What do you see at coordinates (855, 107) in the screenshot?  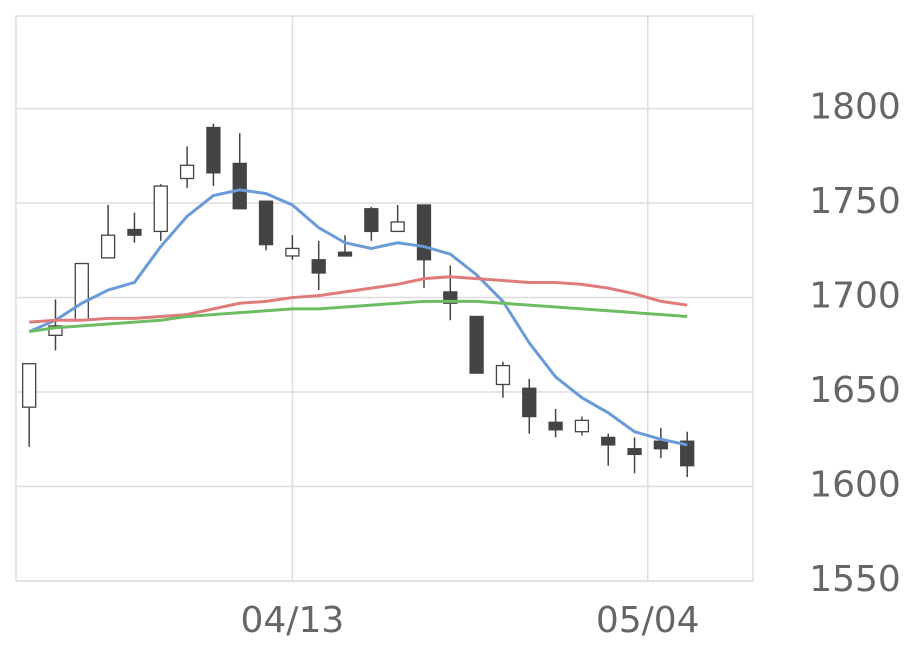 I see `y-tick-label: 1800` at bounding box center [855, 107].